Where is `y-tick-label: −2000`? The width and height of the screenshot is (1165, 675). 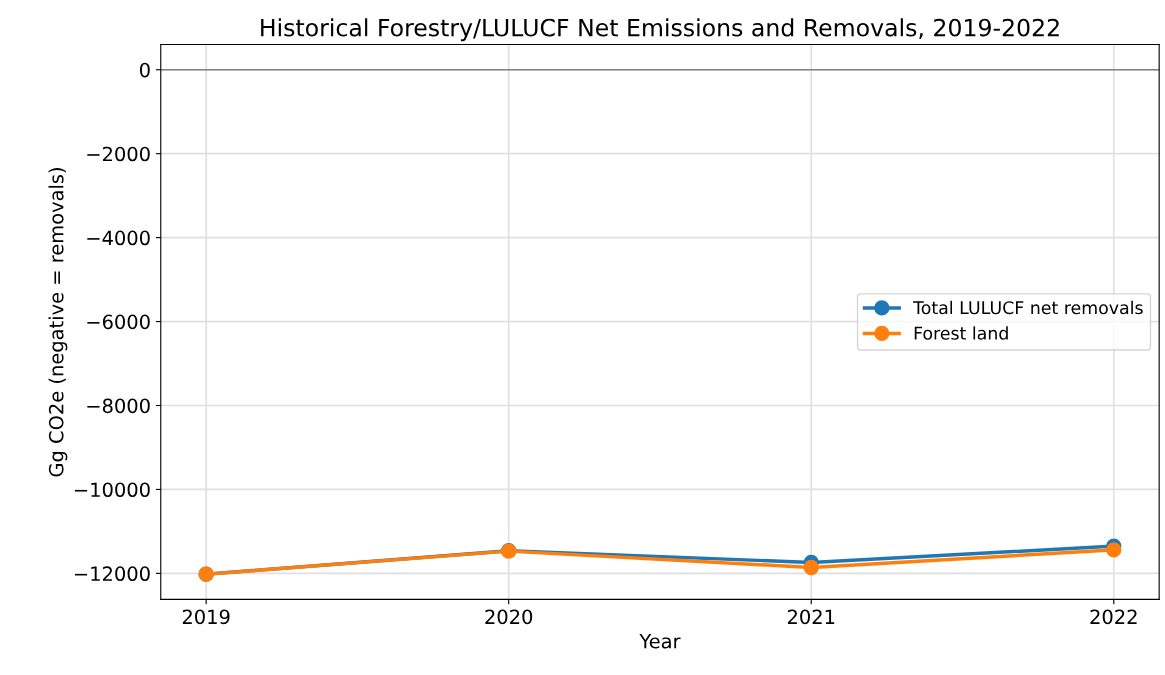
y-tick-label: −2000 is located at coordinates (118, 154).